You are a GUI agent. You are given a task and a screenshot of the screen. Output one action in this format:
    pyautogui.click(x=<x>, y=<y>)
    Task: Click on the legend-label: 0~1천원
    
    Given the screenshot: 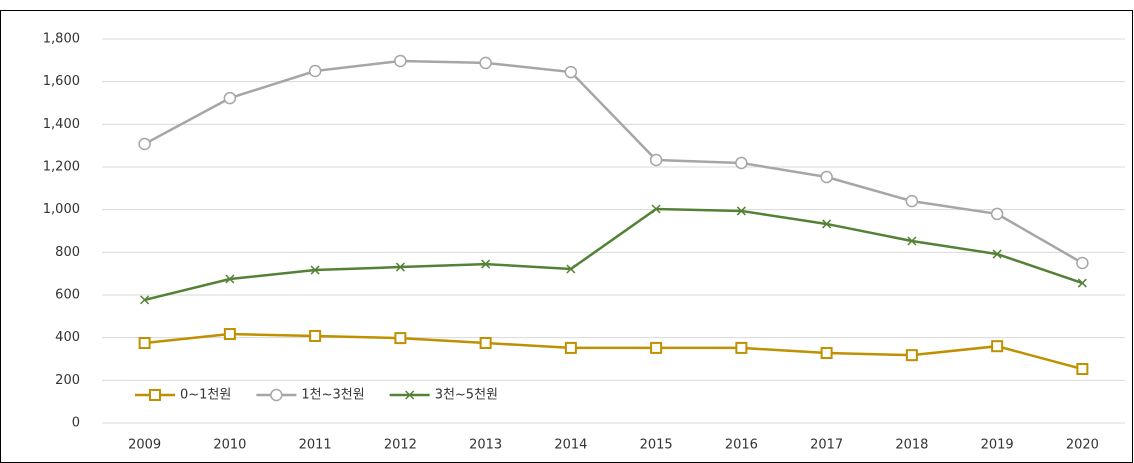 What is the action you would take?
    pyautogui.click(x=205, y=395)
    